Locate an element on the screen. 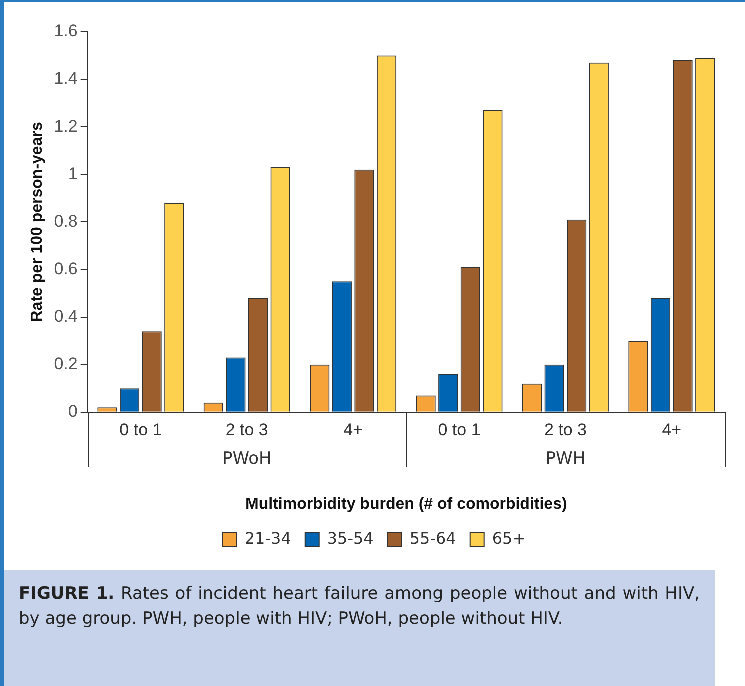 This screenshot has height=686, width=745. legend-label: 55-64 is located at coordinates (433, 538).